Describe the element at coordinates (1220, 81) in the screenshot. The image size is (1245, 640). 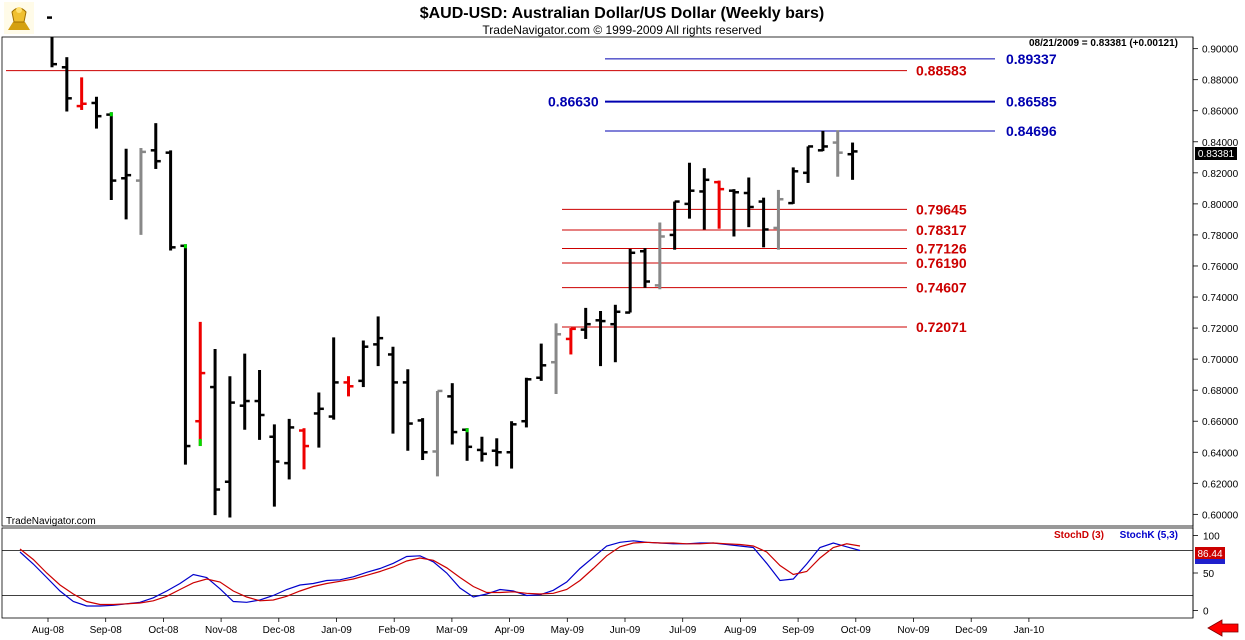
I see `price-tick-label: 0.88000` at that location.